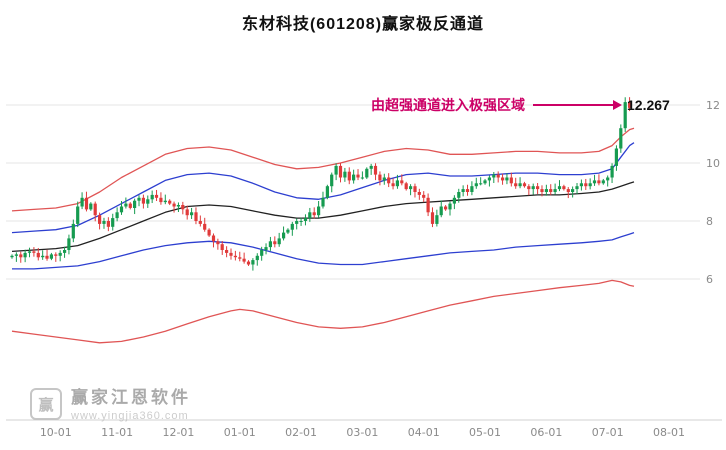 Image resolution: width=726 pixels, height=450 pixels. I want to click on svg-text: 08-01, so click(669, 432).